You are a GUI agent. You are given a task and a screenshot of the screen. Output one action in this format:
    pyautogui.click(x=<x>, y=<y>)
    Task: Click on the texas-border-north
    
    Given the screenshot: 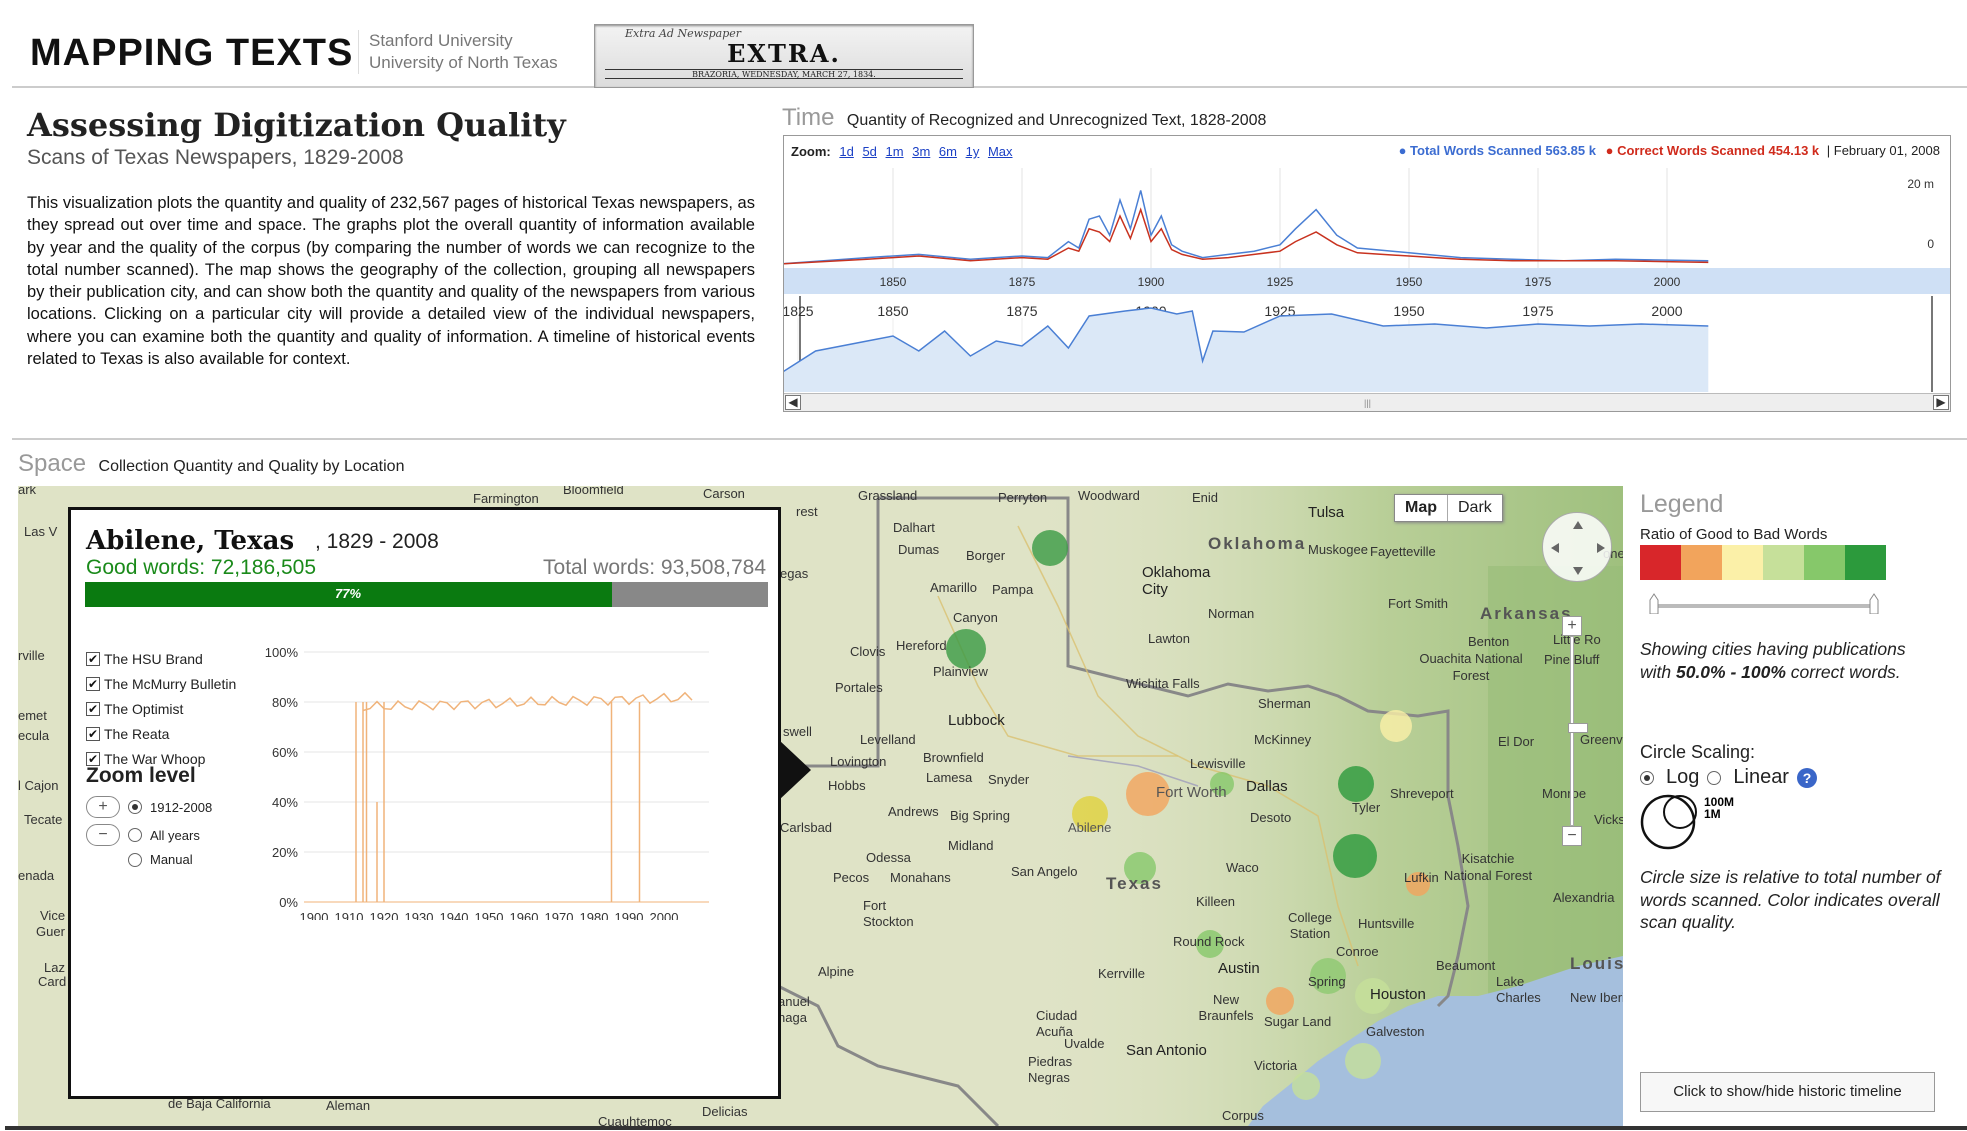 What is the action you would take?
    pyautogui.click(x=1174, y=752)
    